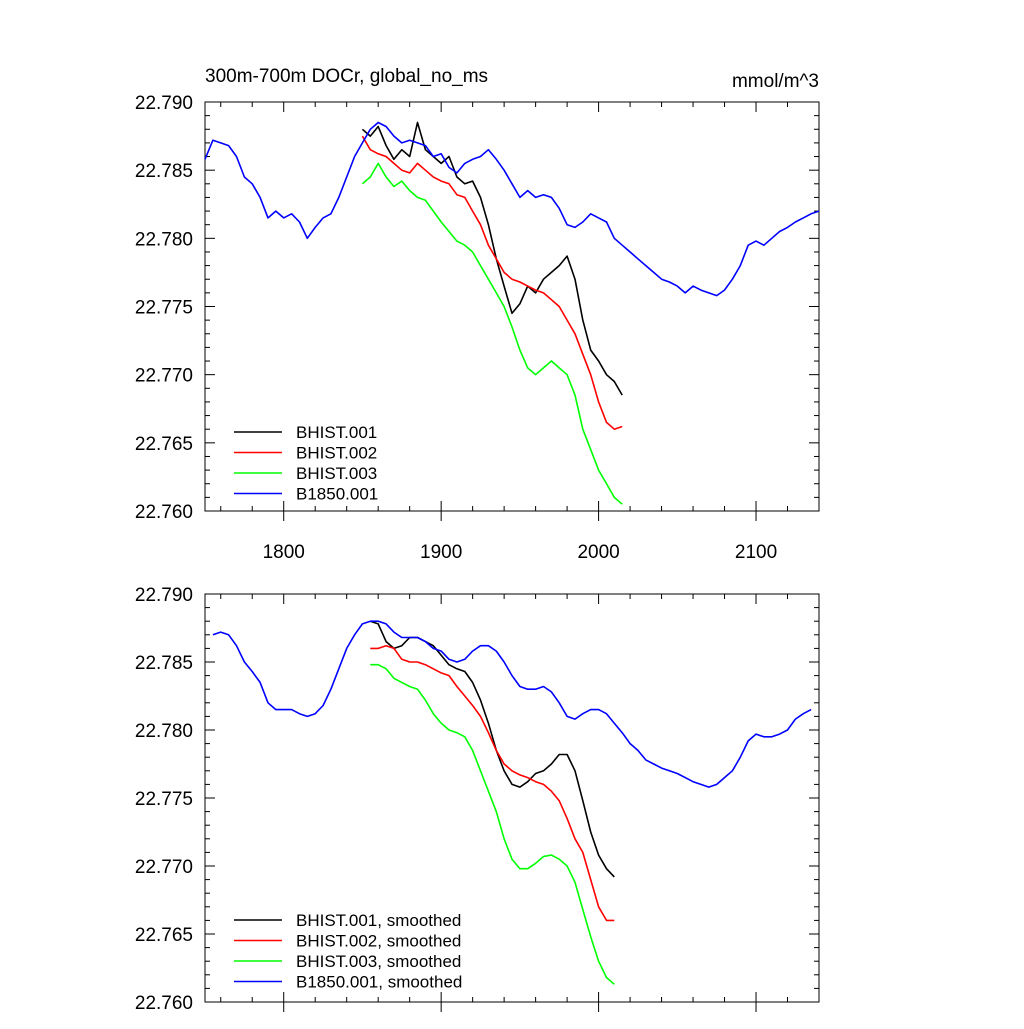  I want to click on legend-label: BHIST.003, smoothed, so click(378, 961).